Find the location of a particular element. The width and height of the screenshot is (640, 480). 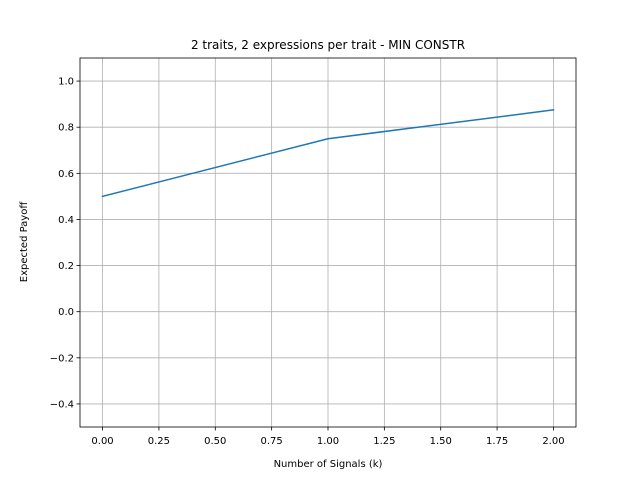

series-layer is located at coordinates (328, 153).